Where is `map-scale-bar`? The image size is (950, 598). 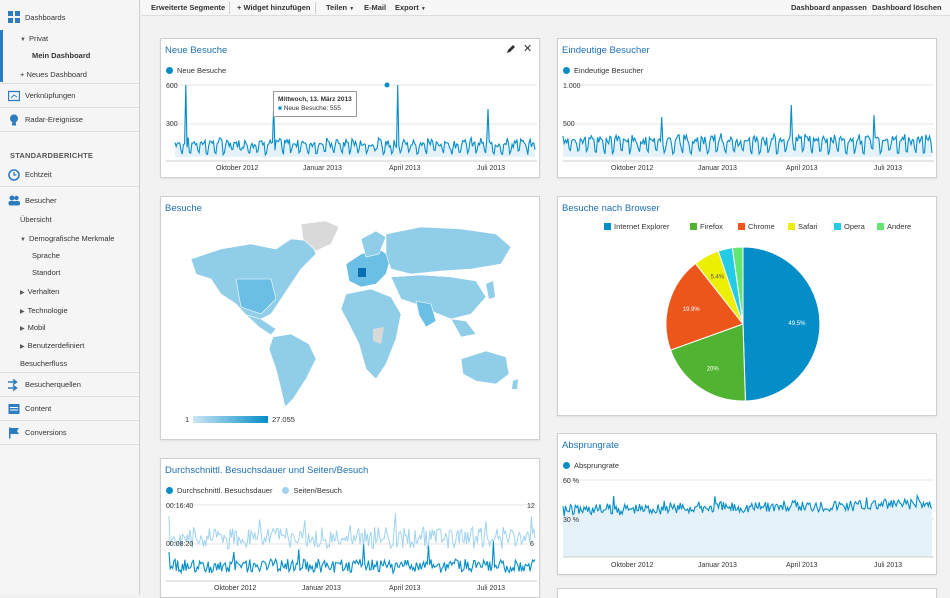
map-scale-bar is located at coordinates (230, 419).